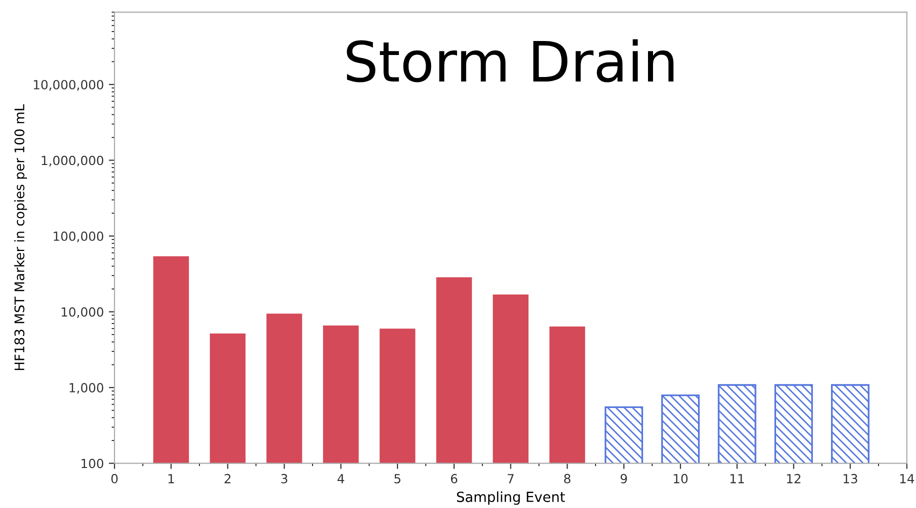  What do you see at coordinates (851, 479) in the screenshot?
I see `x-tick-label: 13` at bounding box center [851, 479].